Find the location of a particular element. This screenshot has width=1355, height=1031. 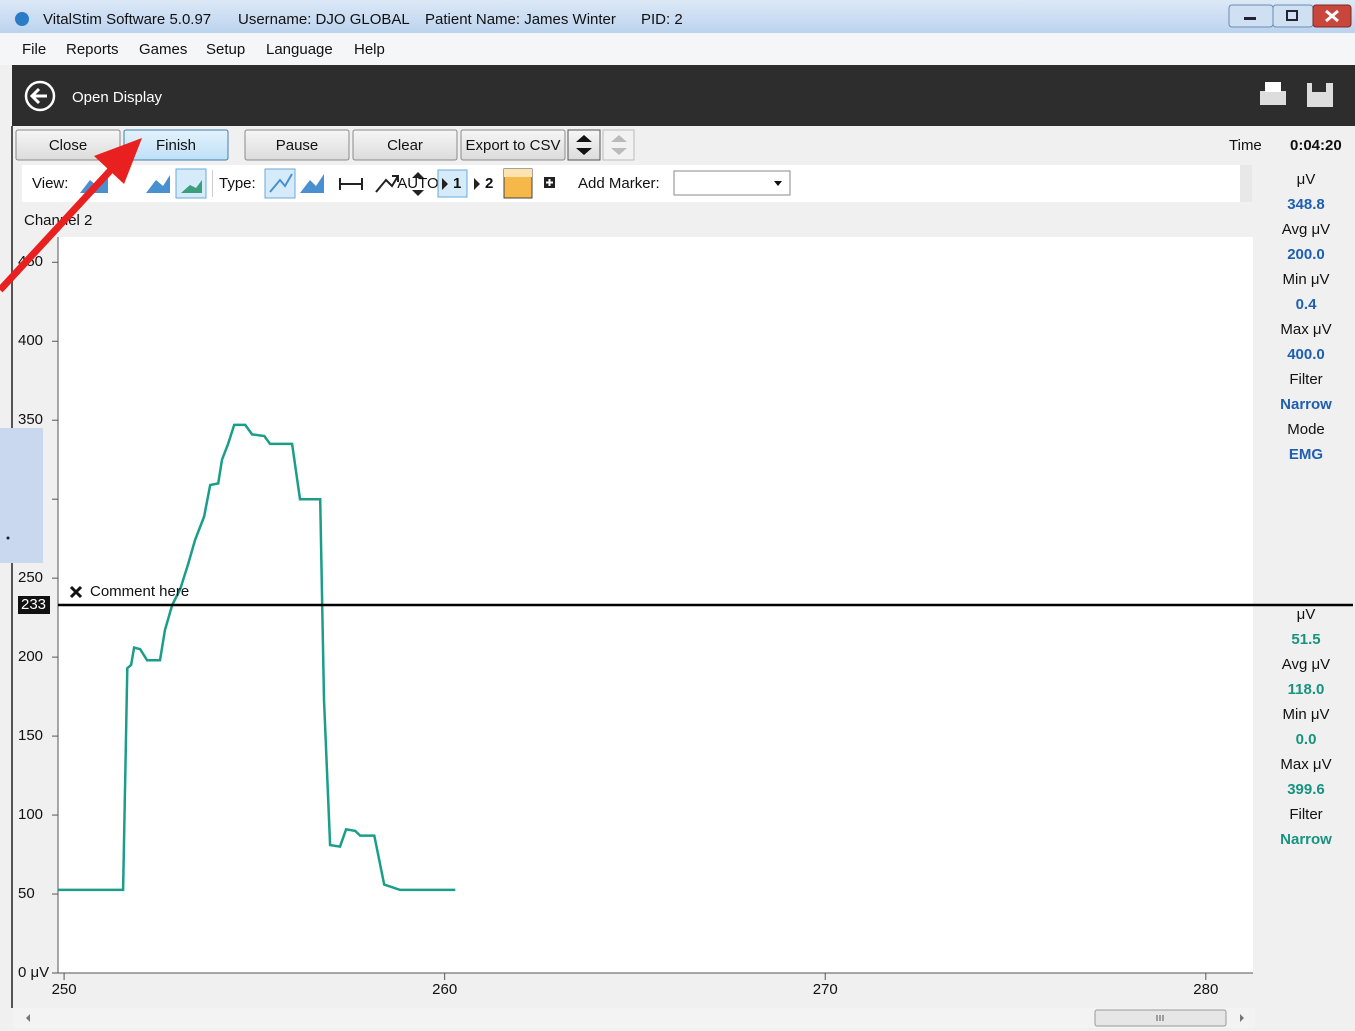

print-icon is located at coordinates (1273, 98).